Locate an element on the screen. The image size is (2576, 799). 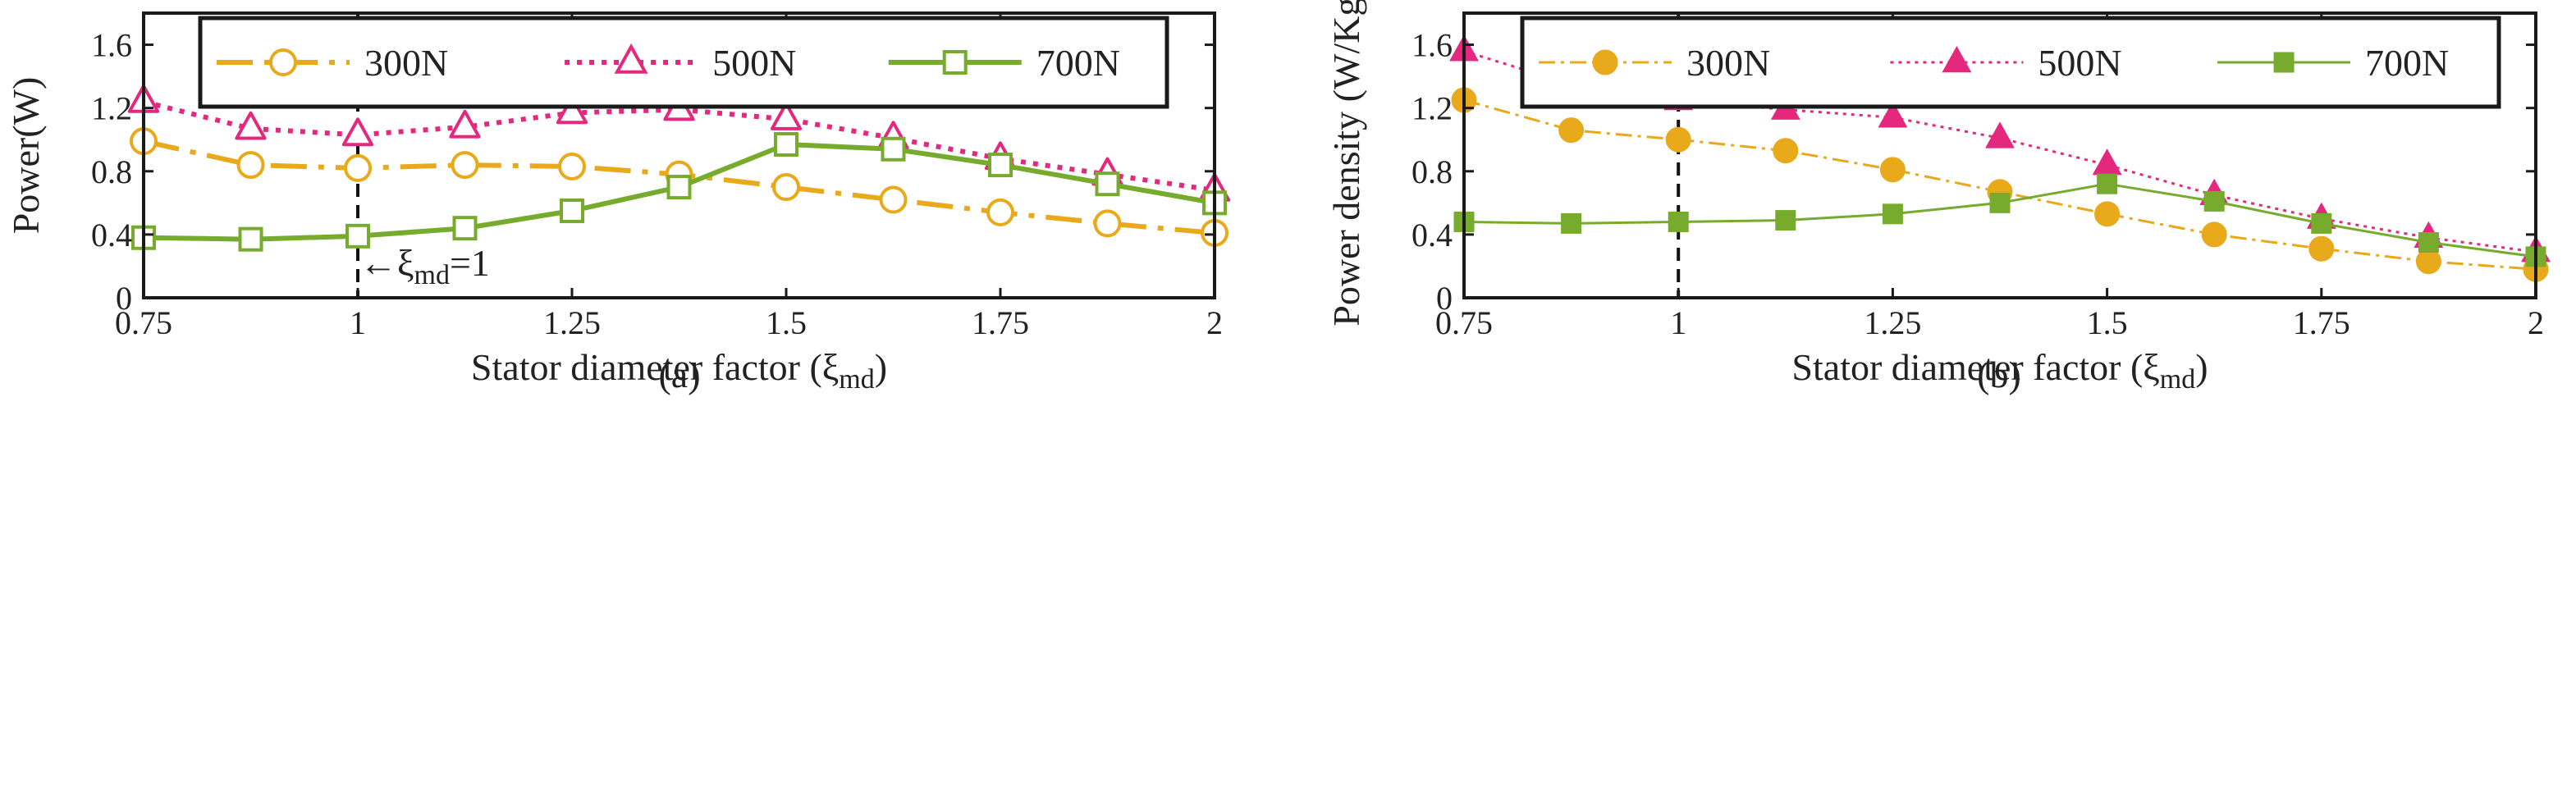
series-300n is located at coordinates (2000, 184).